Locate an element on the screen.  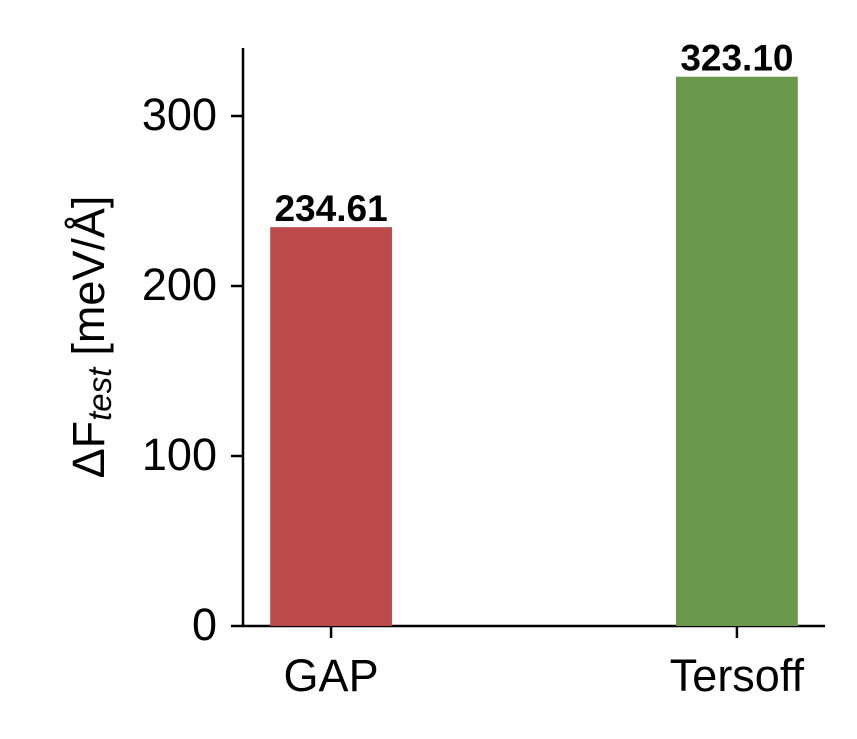
y-tick-label: 200 is located at coordinates (179, 284).